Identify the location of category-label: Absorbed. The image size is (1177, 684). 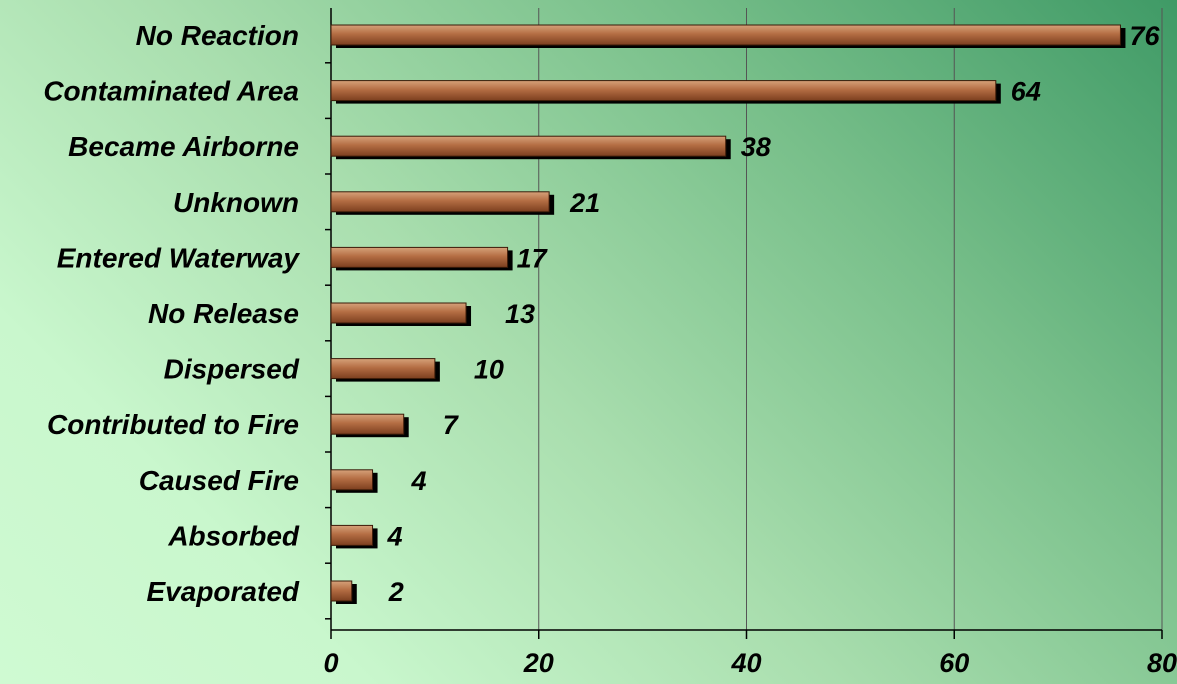
(233, 535).